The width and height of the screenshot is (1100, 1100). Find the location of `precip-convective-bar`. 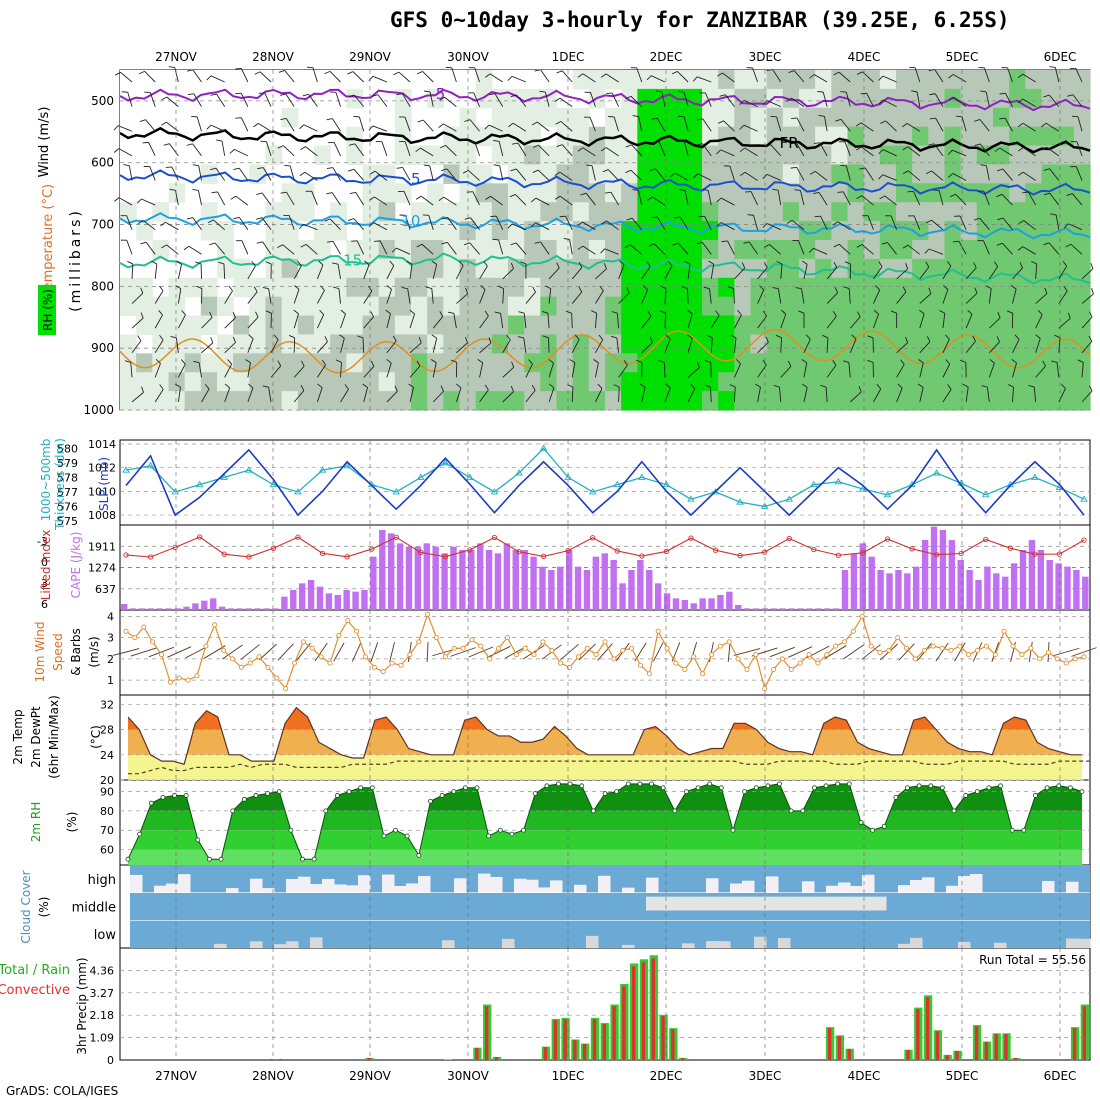

precip-convective-bar is located at coordinates (486, 1033).